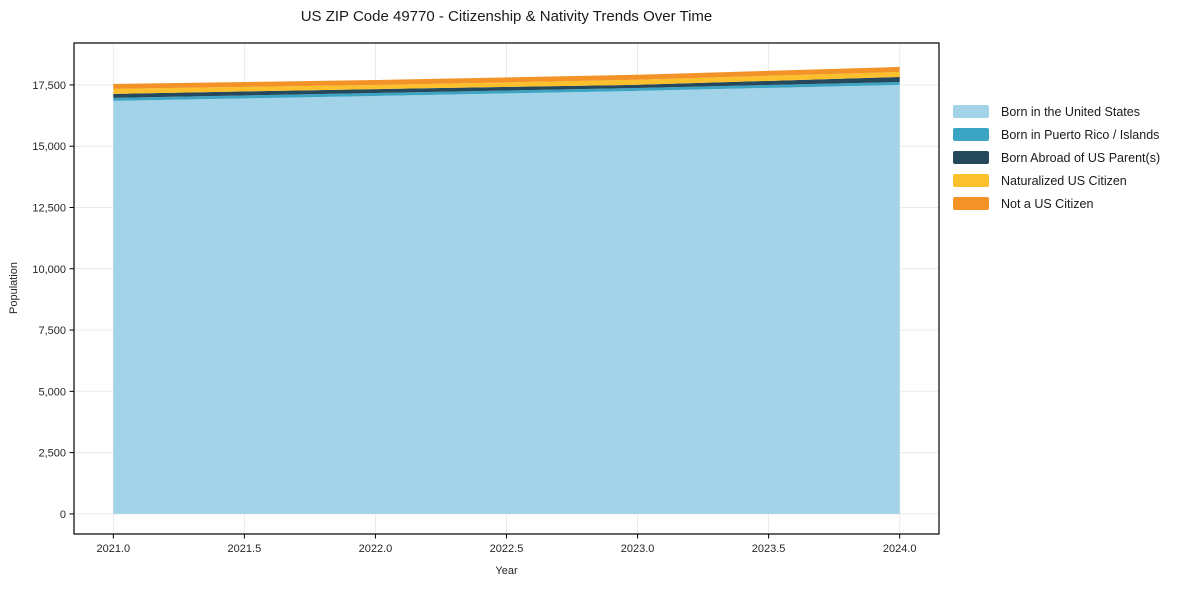  I want to click on legend-item-born-in-the-united-states: Born in the United States, so click(1056, 111).